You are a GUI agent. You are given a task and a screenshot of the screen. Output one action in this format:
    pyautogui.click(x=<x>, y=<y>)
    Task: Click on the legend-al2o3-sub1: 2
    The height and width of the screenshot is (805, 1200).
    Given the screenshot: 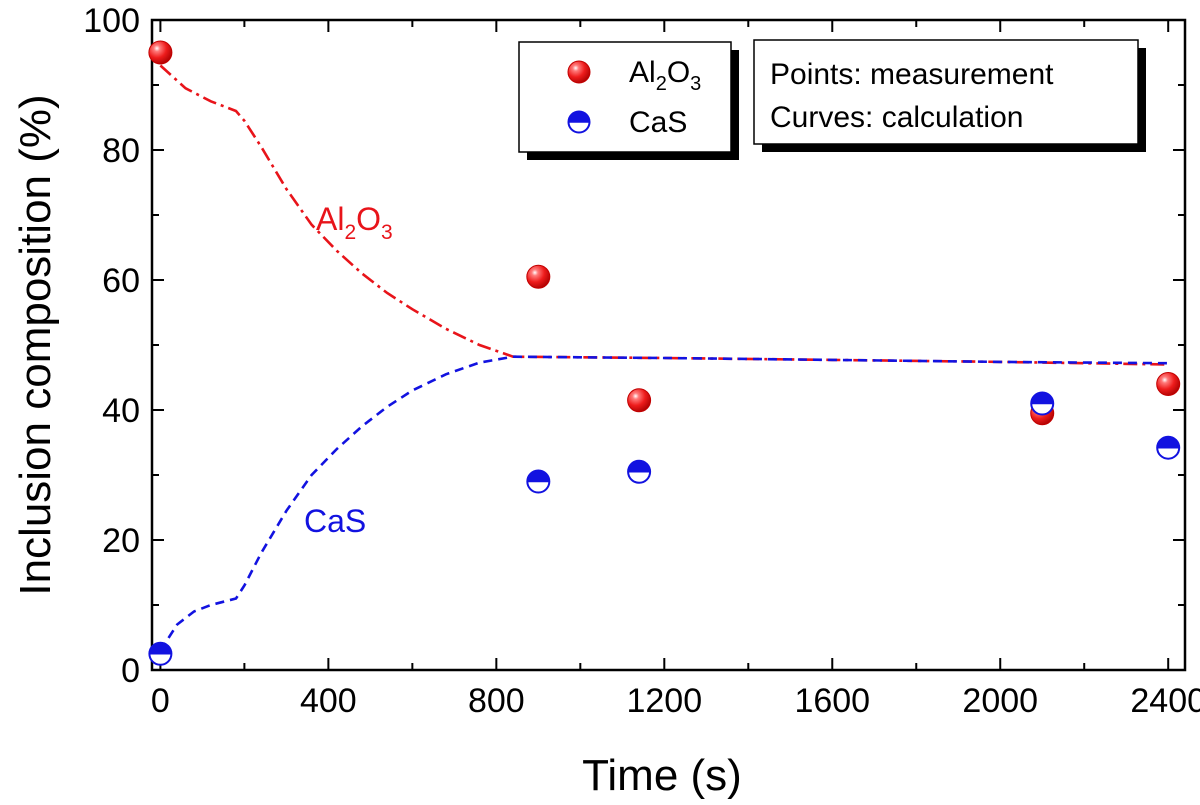 What is the action you would take?
    pyautogui.click(x=661, y=84)
    